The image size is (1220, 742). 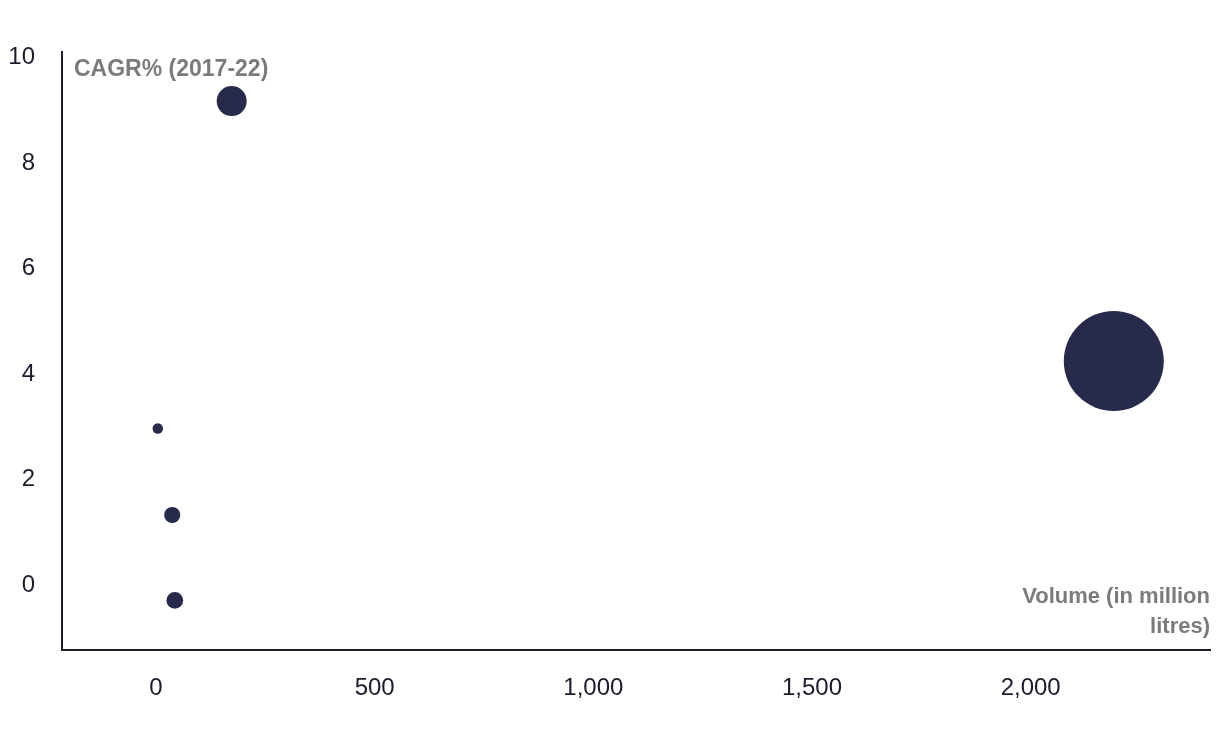 I want to click on x-tick-label: 2,000, so click(x=1030, y=687).